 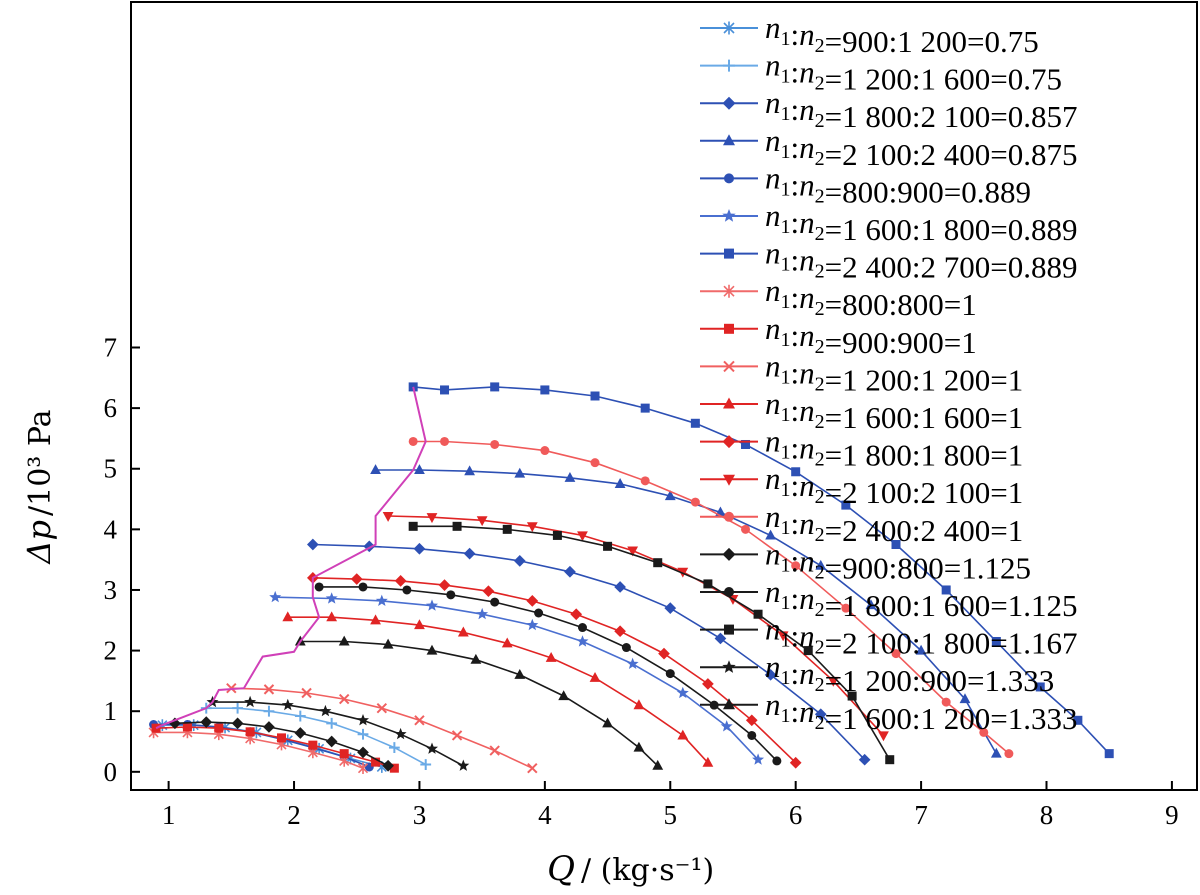 I want to click on legend-entry: n1:n2=1 800:1 800=1, so click(x=861, y=448).